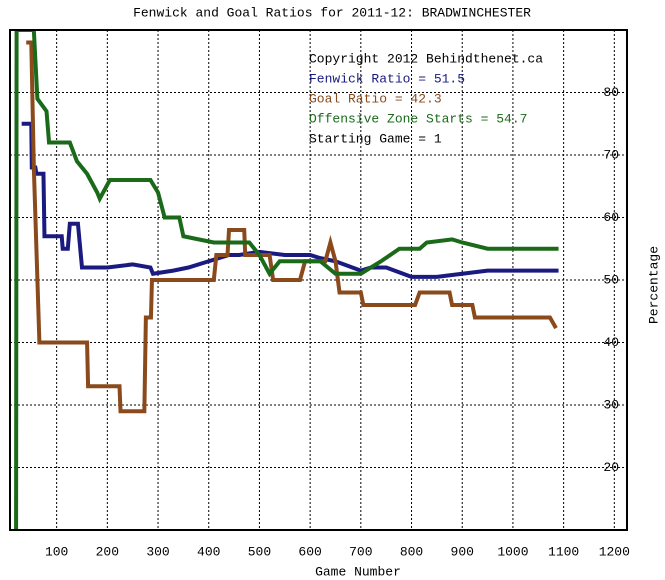 This screenshot has height=580, width=665. Describe the element at coordinates (375, 138) in the screenshot. I see `annotation: Starting Game = 1` at that location.